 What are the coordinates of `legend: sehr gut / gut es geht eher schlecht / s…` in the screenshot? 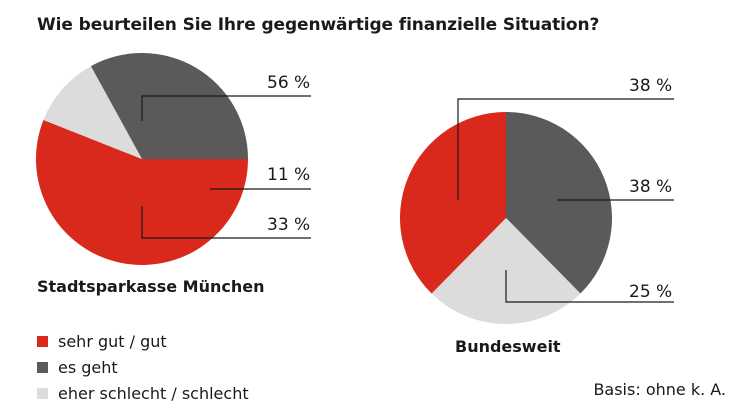 It's located at (143, 369).